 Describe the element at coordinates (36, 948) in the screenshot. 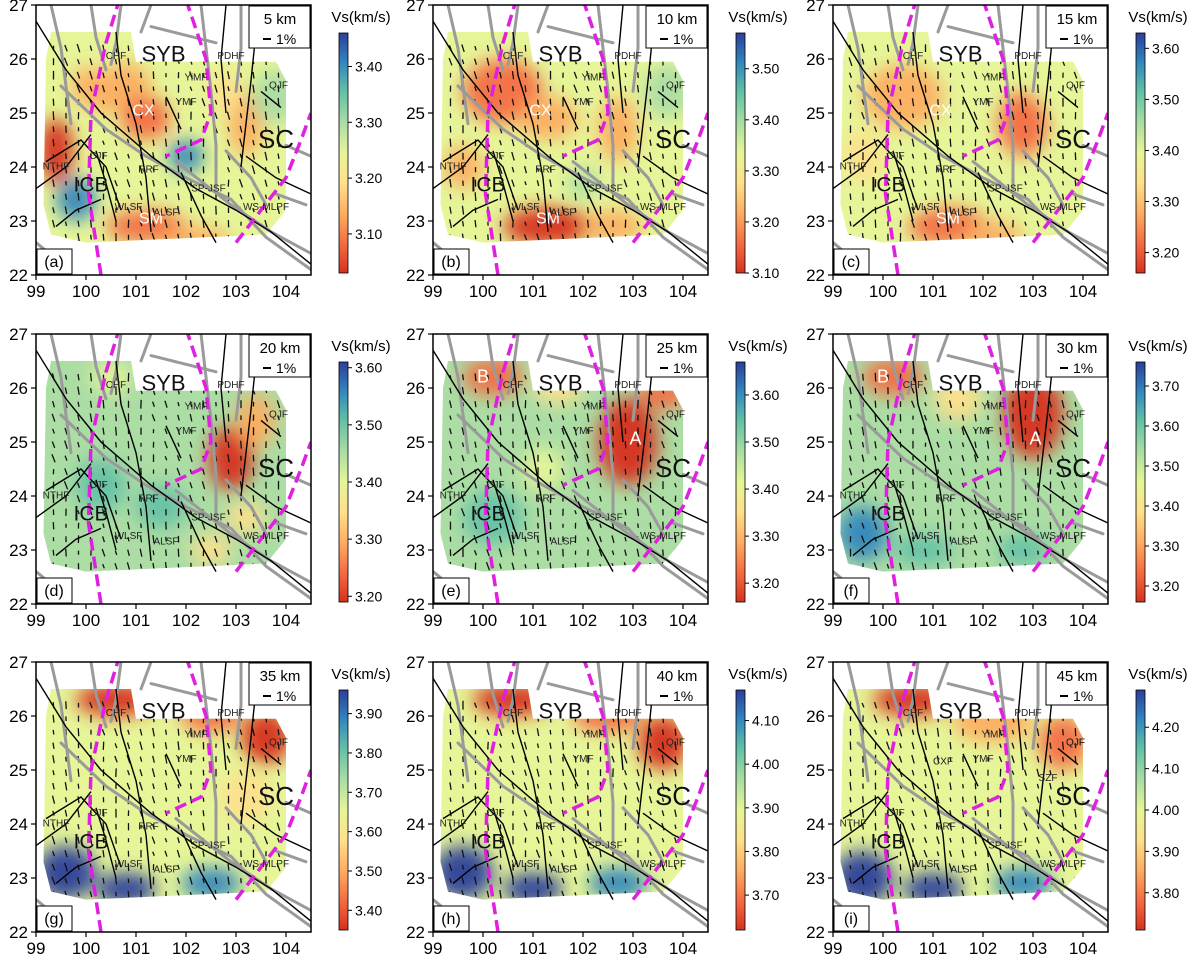

I see `lon-tick-label: 99` at that location.